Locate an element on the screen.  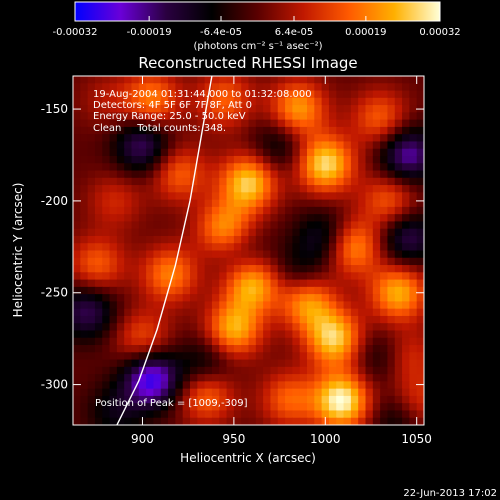
y-axis-label: Heliocentric Y (arcsec) is located at coordinates (18, 250).